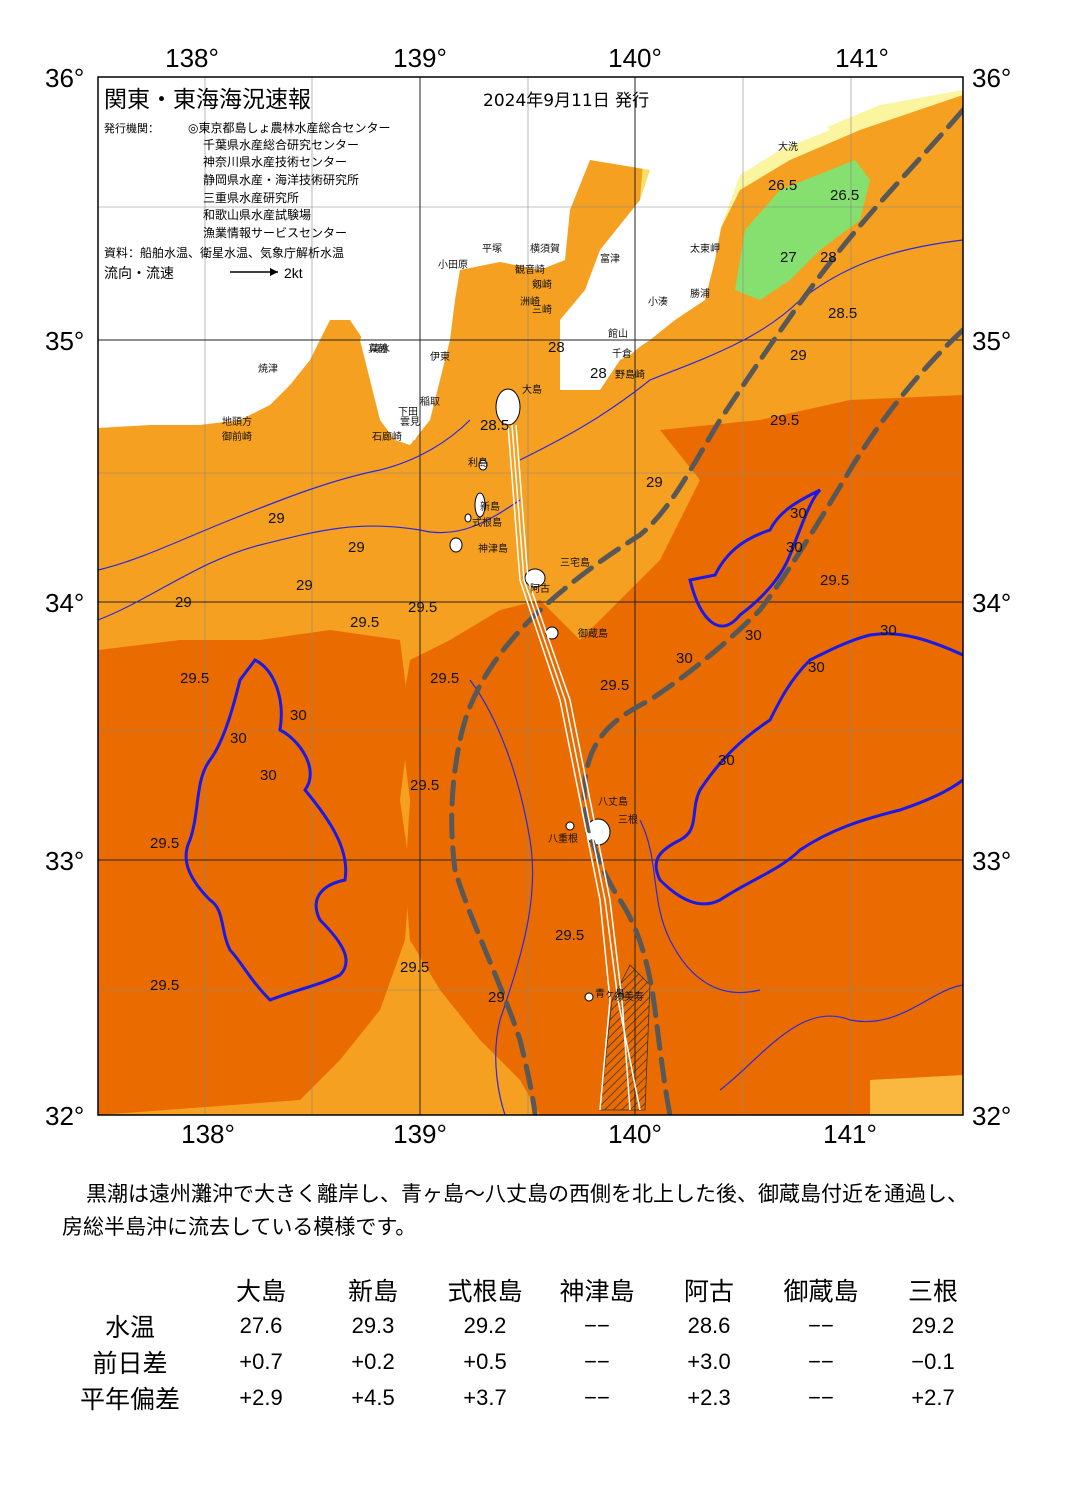  Describe the element at coordinates (492, 249) in the screenshot. I see `place-label: 平塚` at that location.